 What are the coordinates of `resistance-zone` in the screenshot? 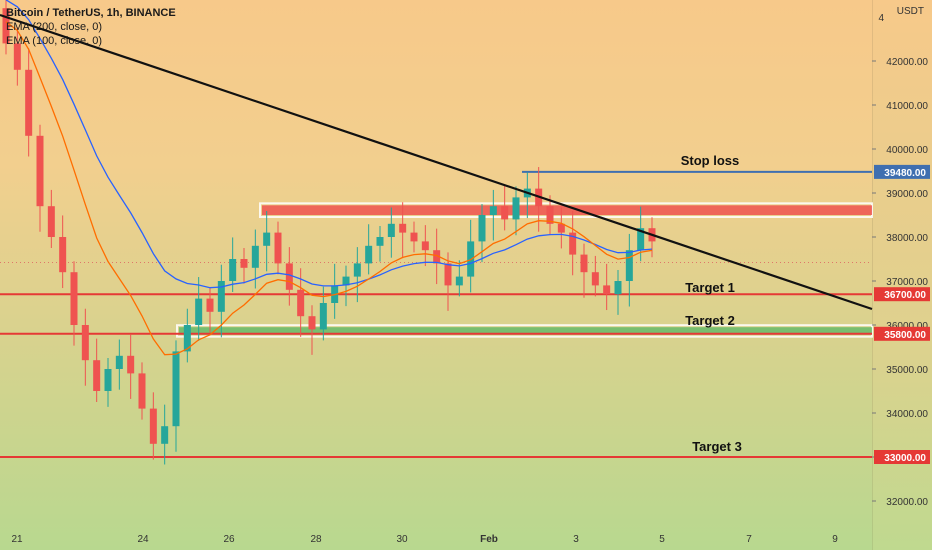 It's located at (567, 210).